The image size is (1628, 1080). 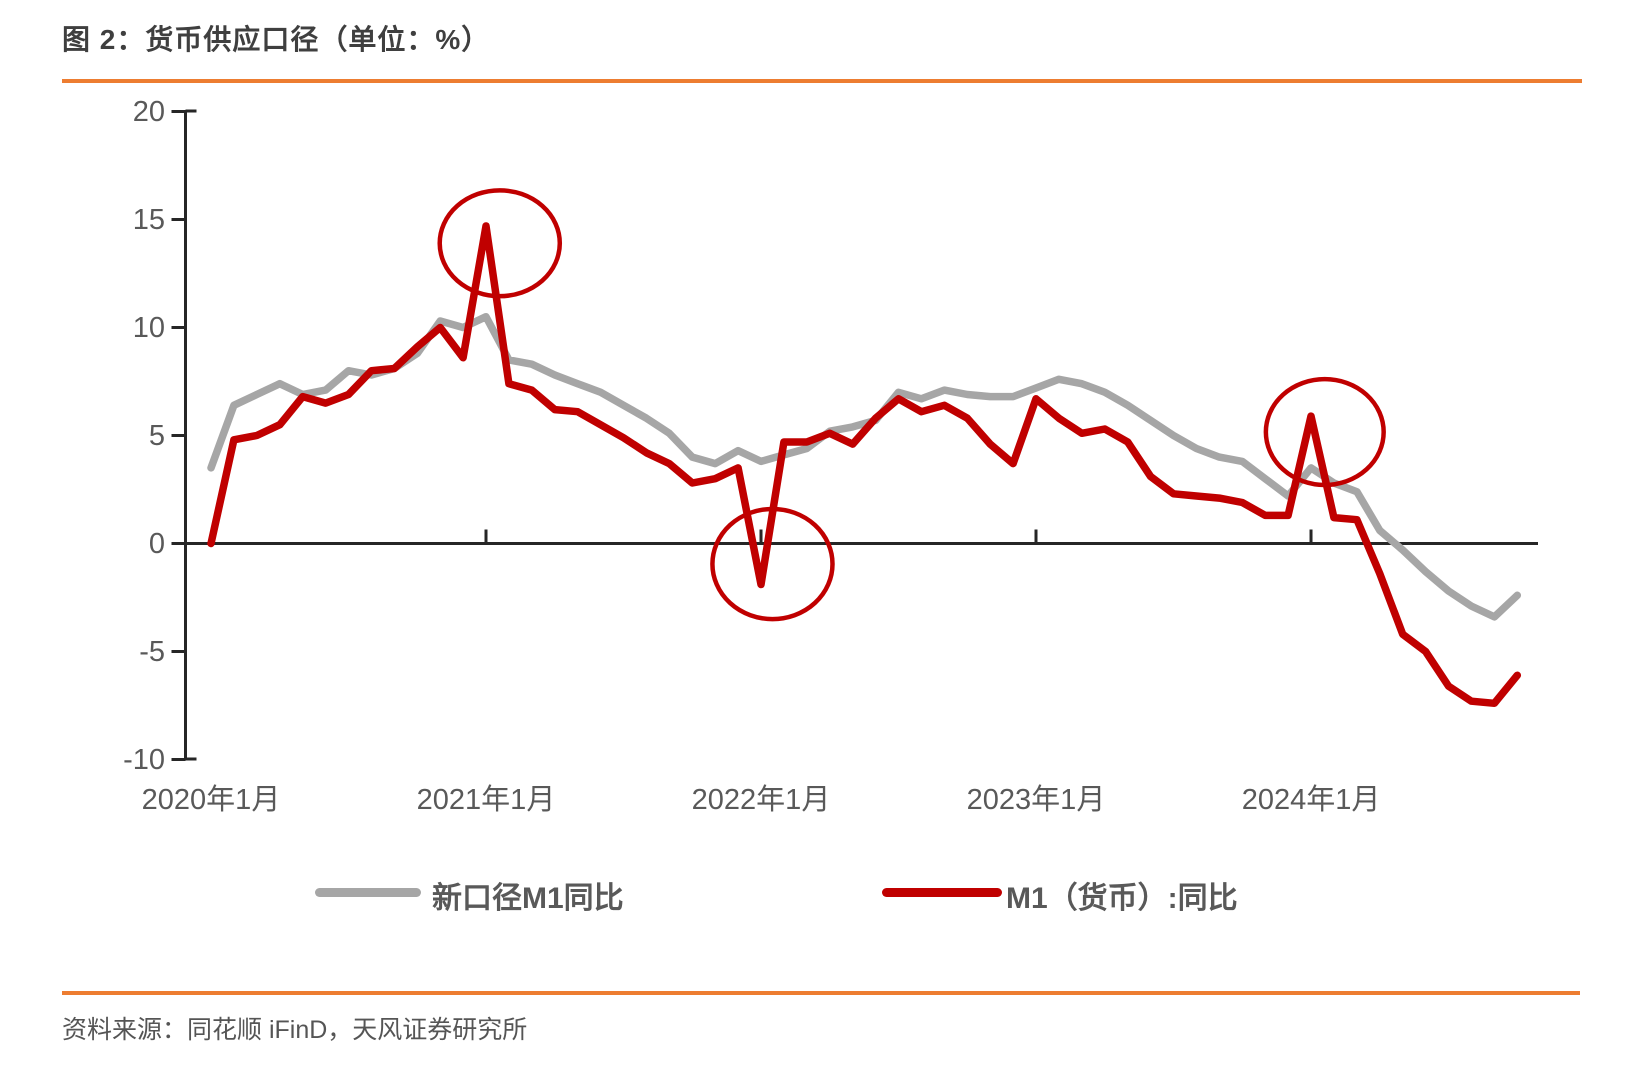 What do you see at coordinates (156, 543) in the screenshot?
I see `y-axis-tick-label: 0` at bounding box center [156, 543].